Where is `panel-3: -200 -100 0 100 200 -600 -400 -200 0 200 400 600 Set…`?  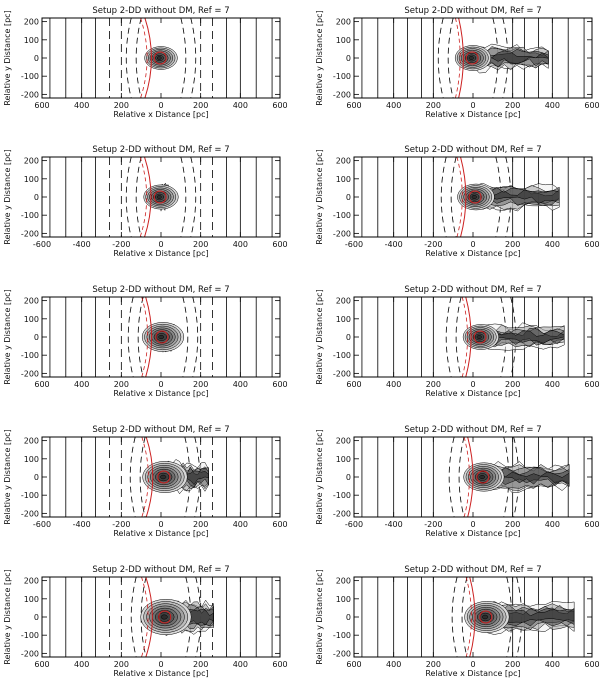
panel-3: -200 -100 0 100 200 -600 -400 -200 0 200 400 600 Set… is located at coordinates (145, 201).